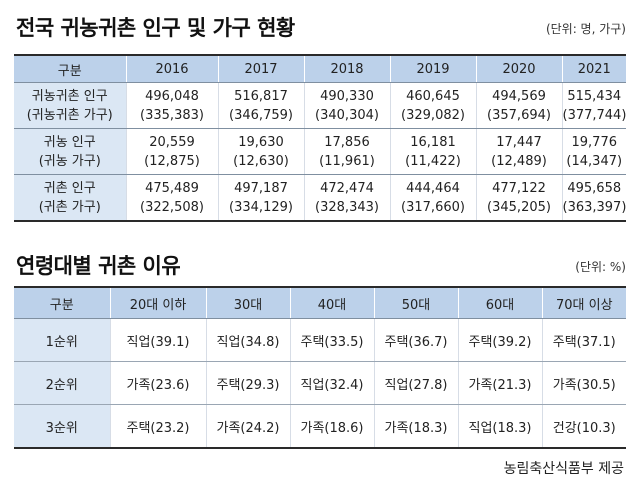 The image size is (640, 482). What do you see at coordinates (347, 96) in the screenshot?
I see `cell-value: 490,330` at bounding box center [347, 96].